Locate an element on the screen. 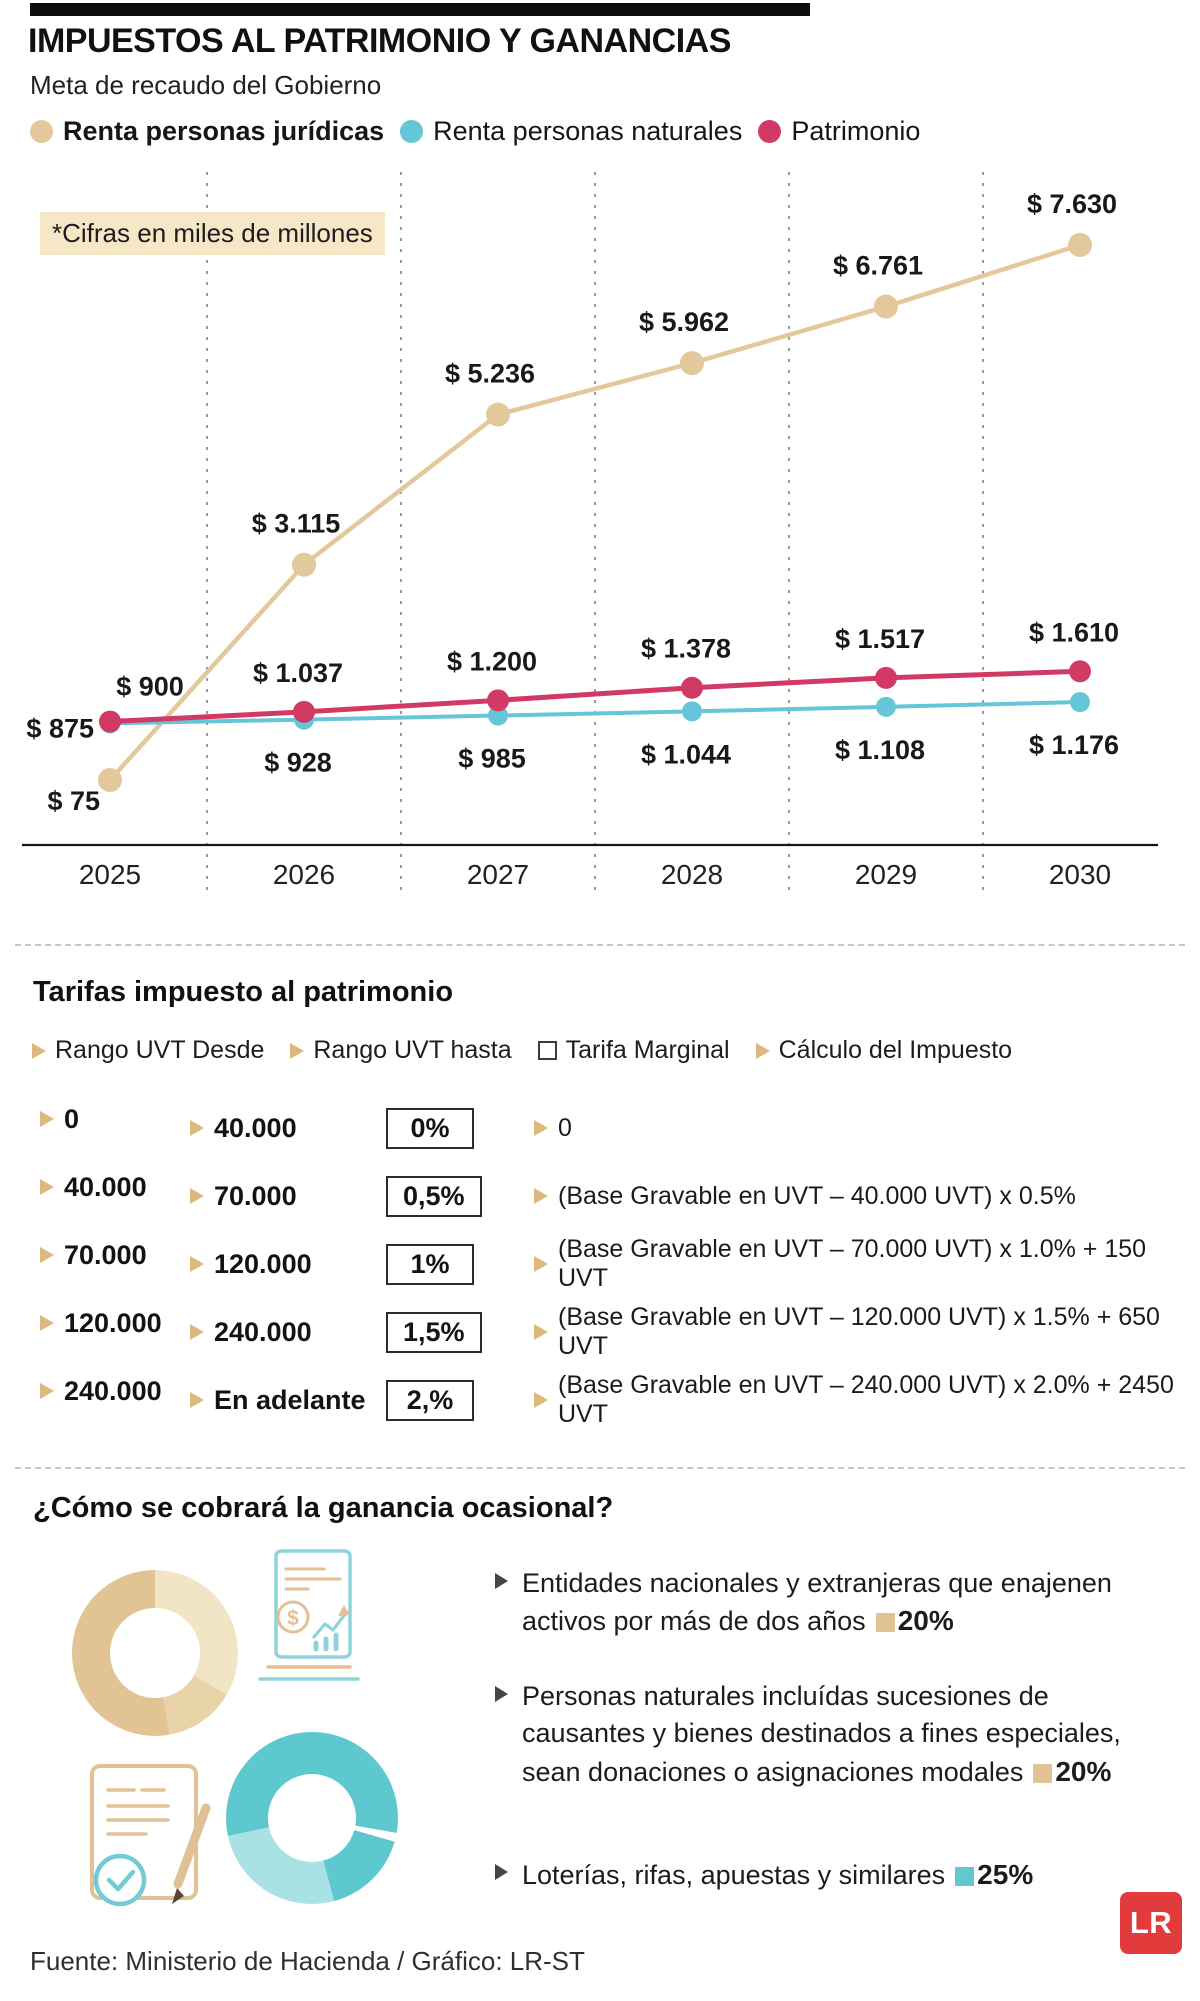 The width and height of the screenshot is (1200, 2001). svg-text: $ 1.517 is located at coordinates (880, 639).